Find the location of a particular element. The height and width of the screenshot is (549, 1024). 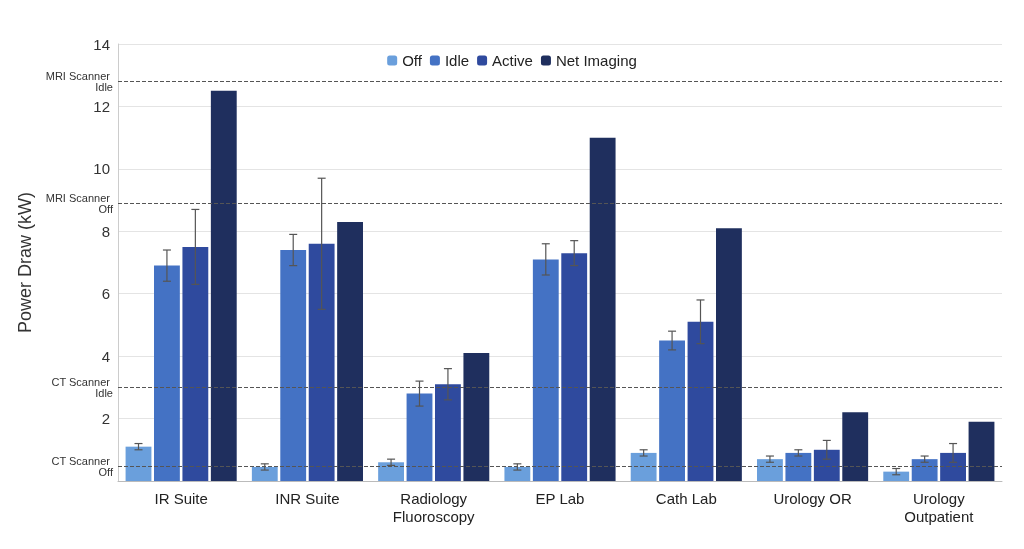

legend-label: Active is located at coordinates (512, 60).